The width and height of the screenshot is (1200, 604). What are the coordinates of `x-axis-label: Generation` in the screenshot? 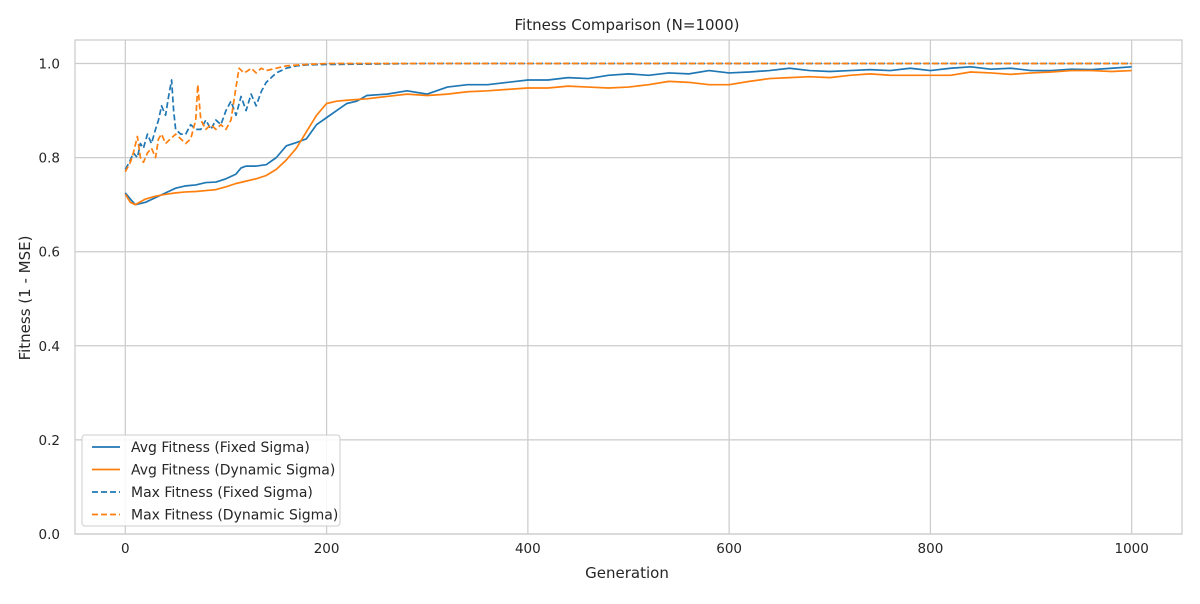 It's located at (627, 573).